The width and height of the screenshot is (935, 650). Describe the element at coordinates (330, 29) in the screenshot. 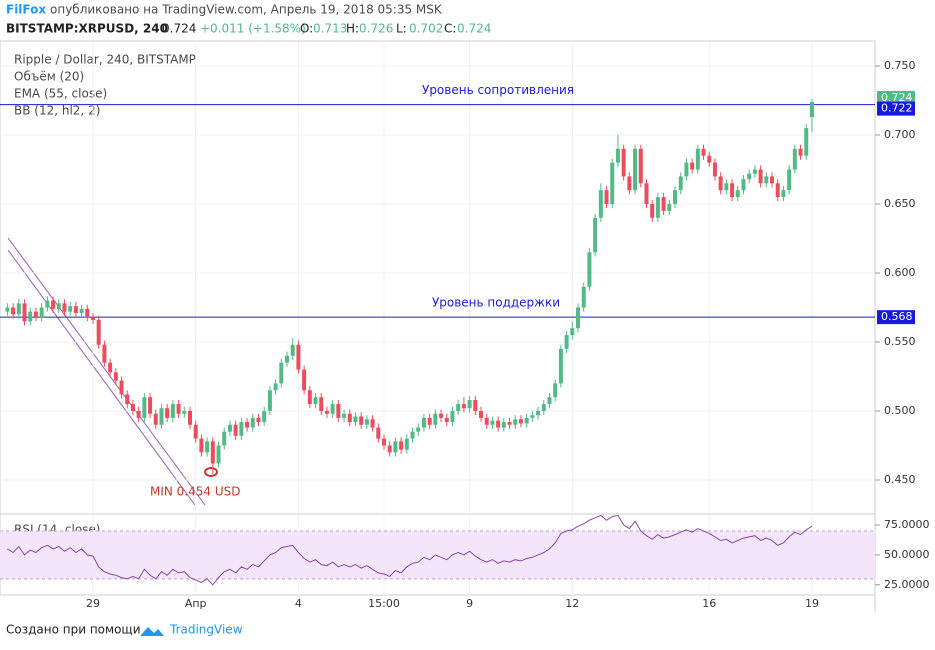

I see `ohlc-value: 0.713` at that location.